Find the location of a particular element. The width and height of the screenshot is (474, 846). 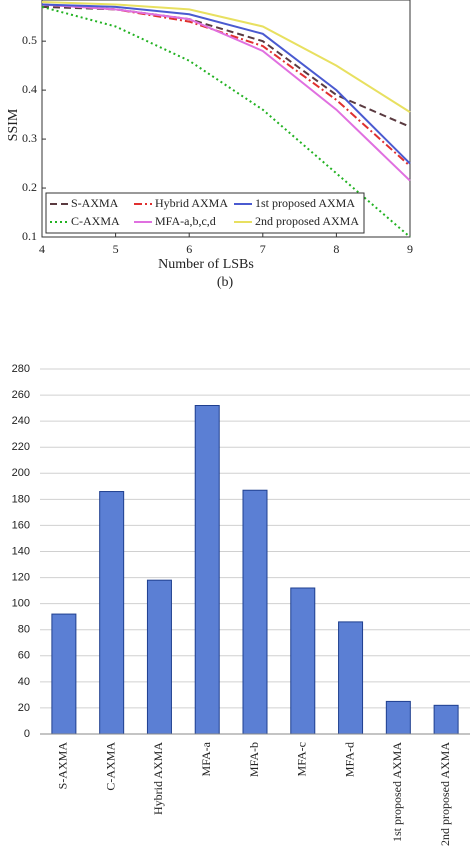

legend-label: MFA-a,b,c,d is located at coordinates (185, 221).